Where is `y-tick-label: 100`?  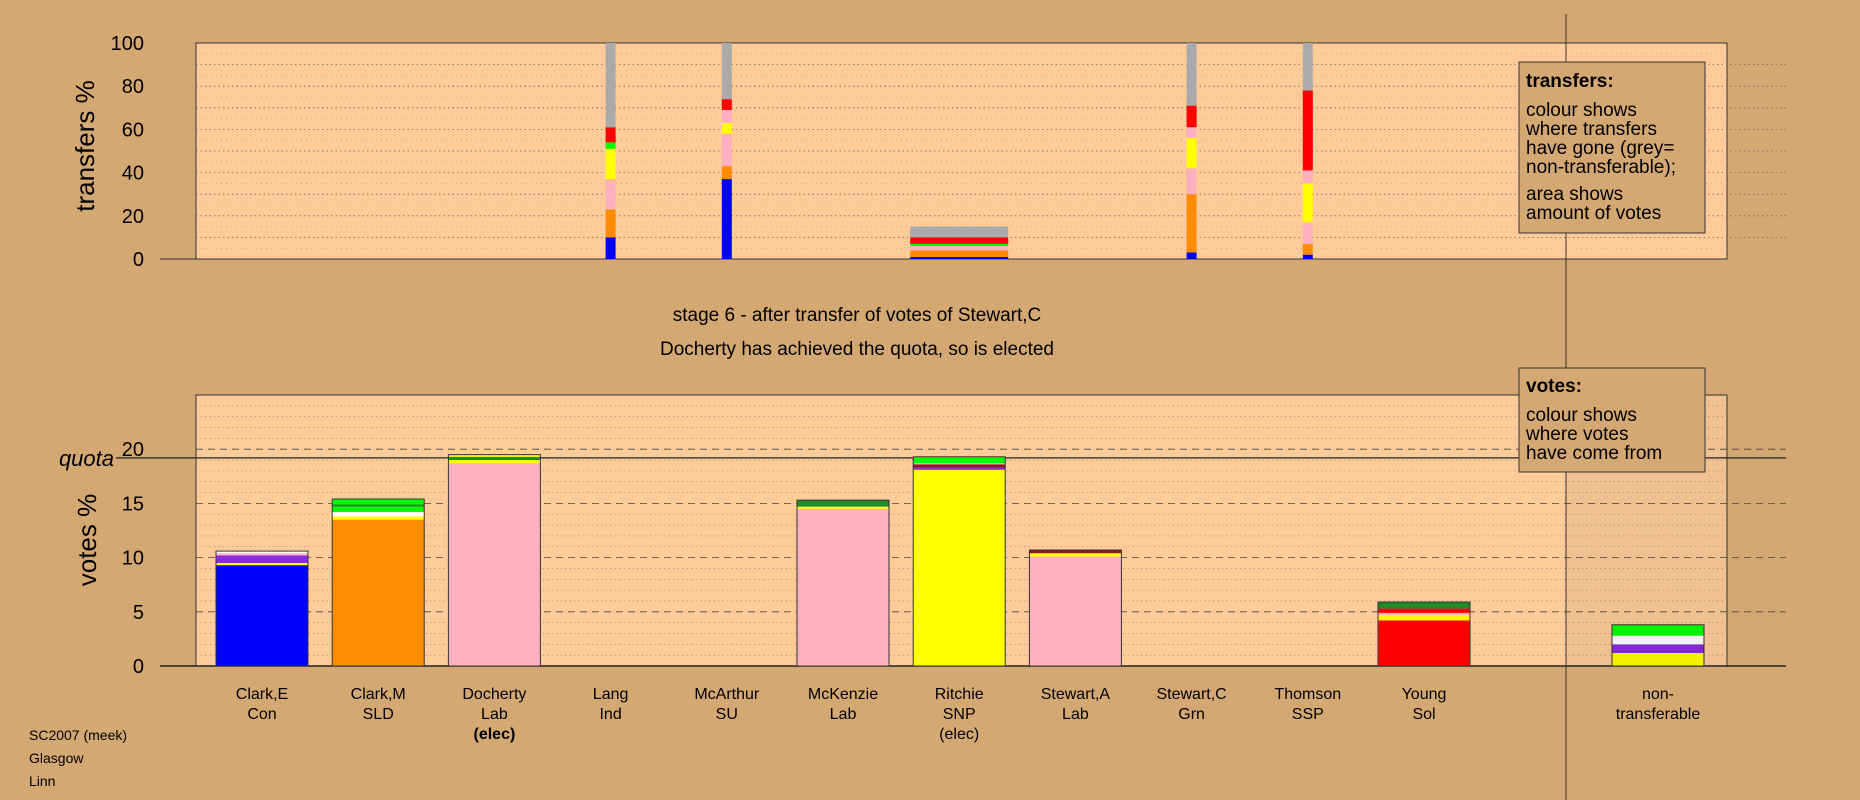 y-tick-label: 100 is located at coordinates (127, 44).